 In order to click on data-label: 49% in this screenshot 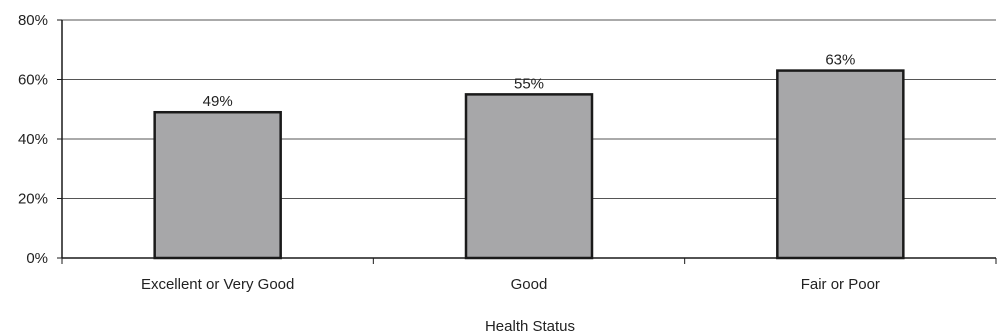, I will do `click(218, 101)`.